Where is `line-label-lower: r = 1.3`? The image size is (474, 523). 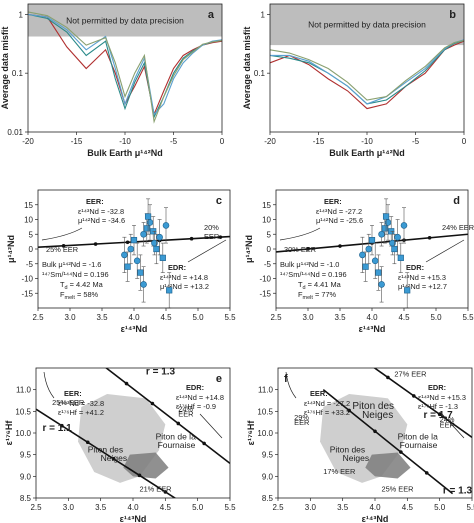 line-label-lower: r = 1.3 is located at coordinates (458, 491).